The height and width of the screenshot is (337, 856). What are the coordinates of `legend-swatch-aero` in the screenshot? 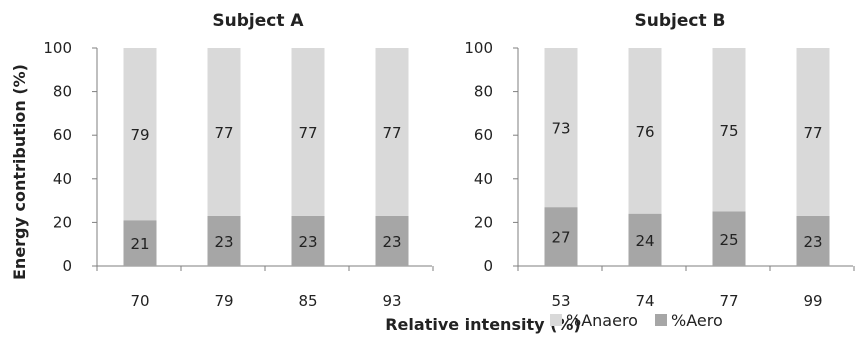 It's located at (661, 320).